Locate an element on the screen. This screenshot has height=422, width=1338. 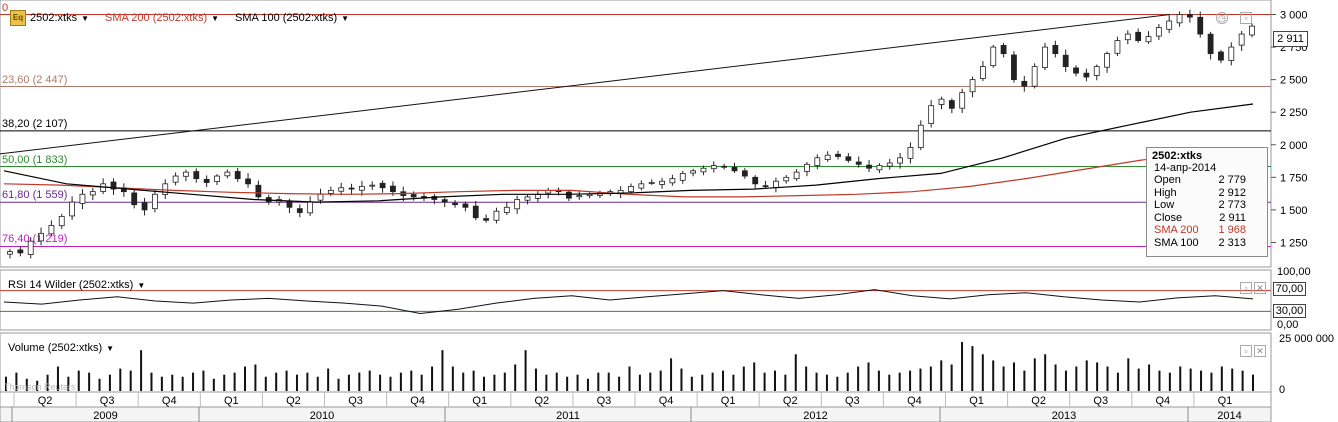
sma200-label: SMA 200 (2502:xtks) is located at coordinates (156, 18).